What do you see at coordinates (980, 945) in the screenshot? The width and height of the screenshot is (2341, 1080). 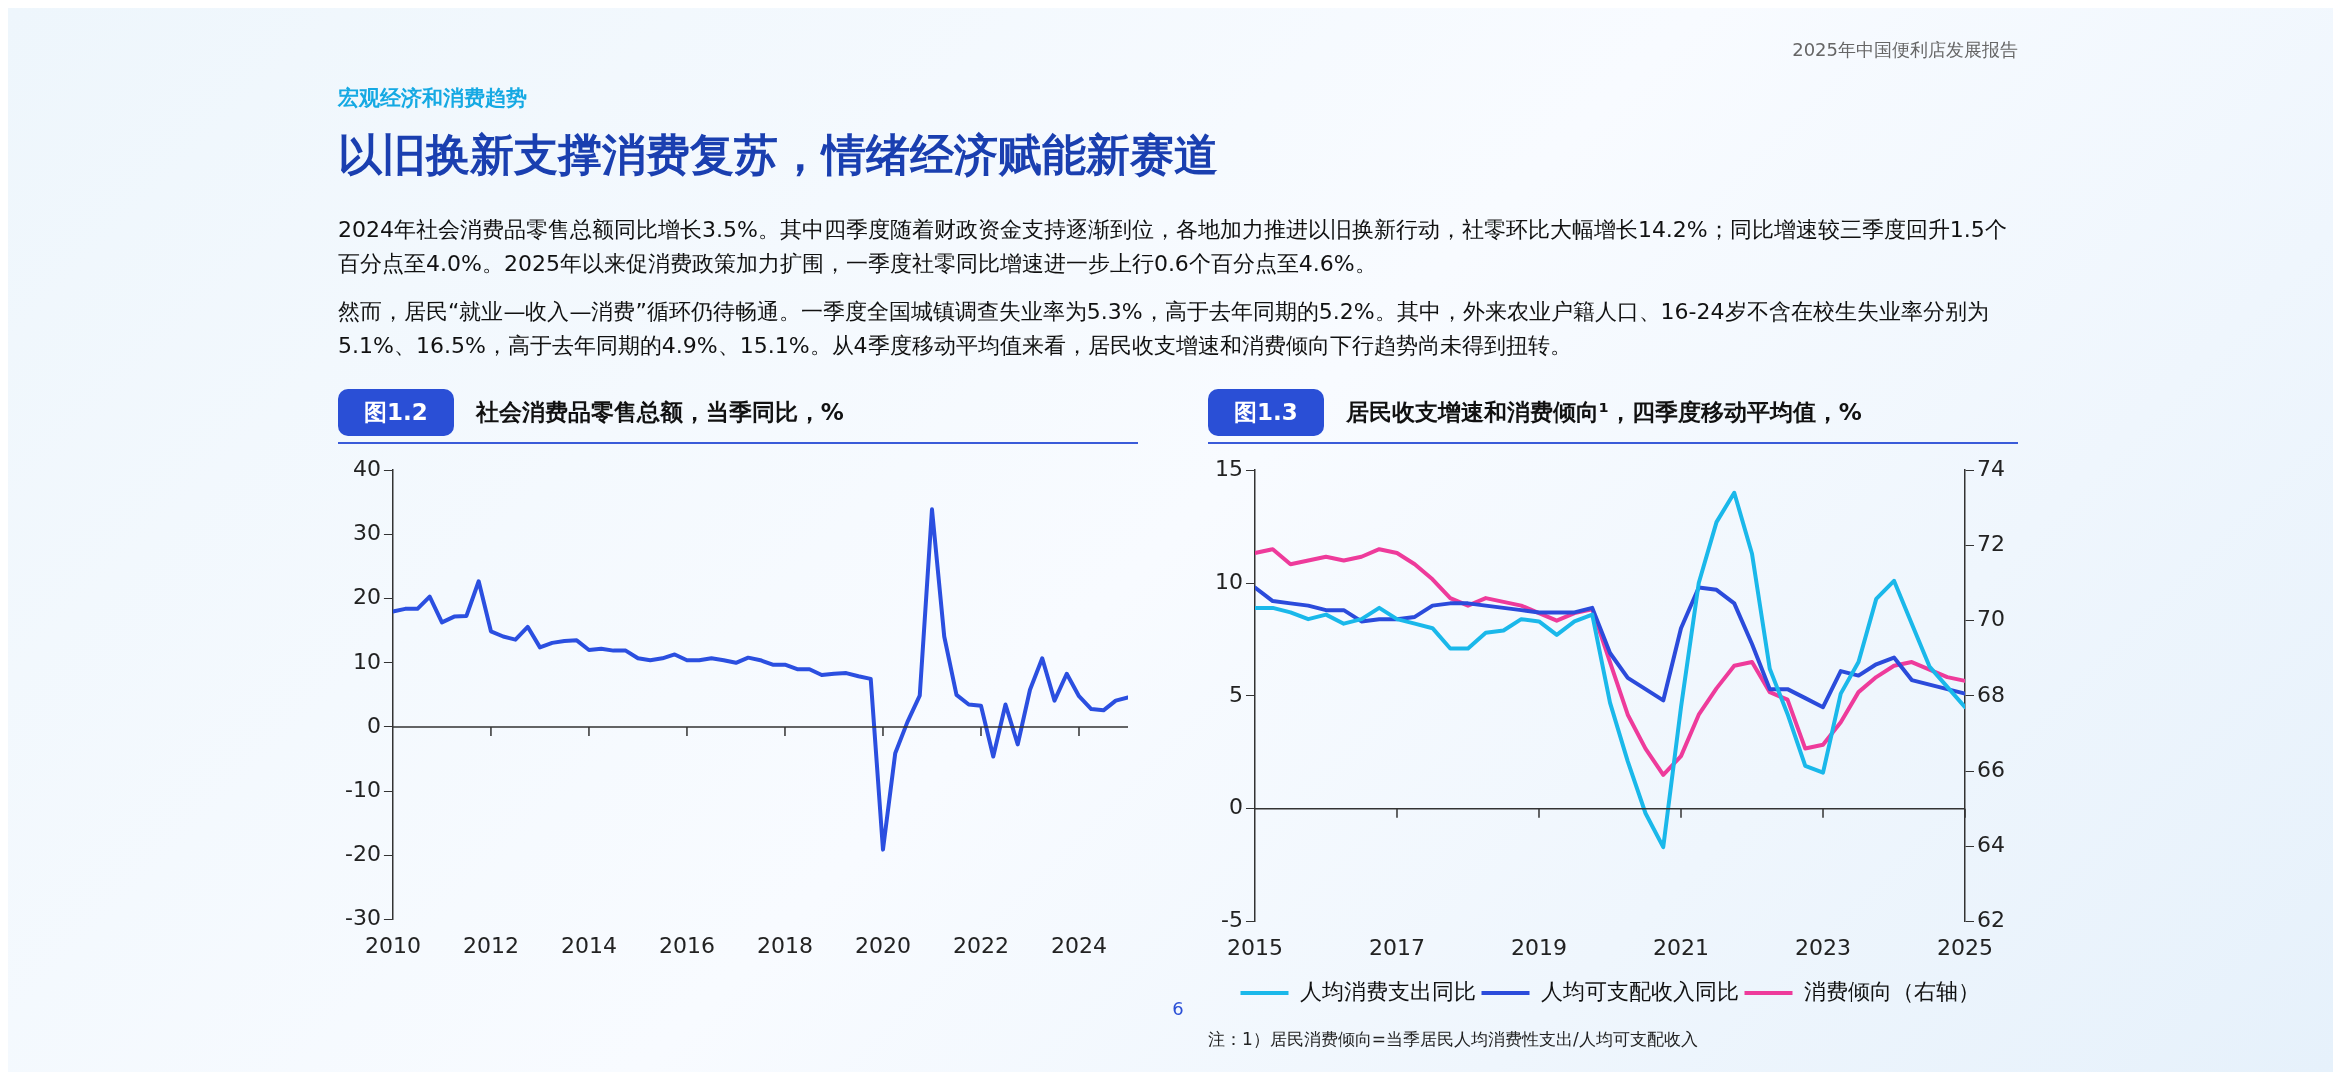 I see `x-tick-label: 2022` at bounding box center [980, 945].